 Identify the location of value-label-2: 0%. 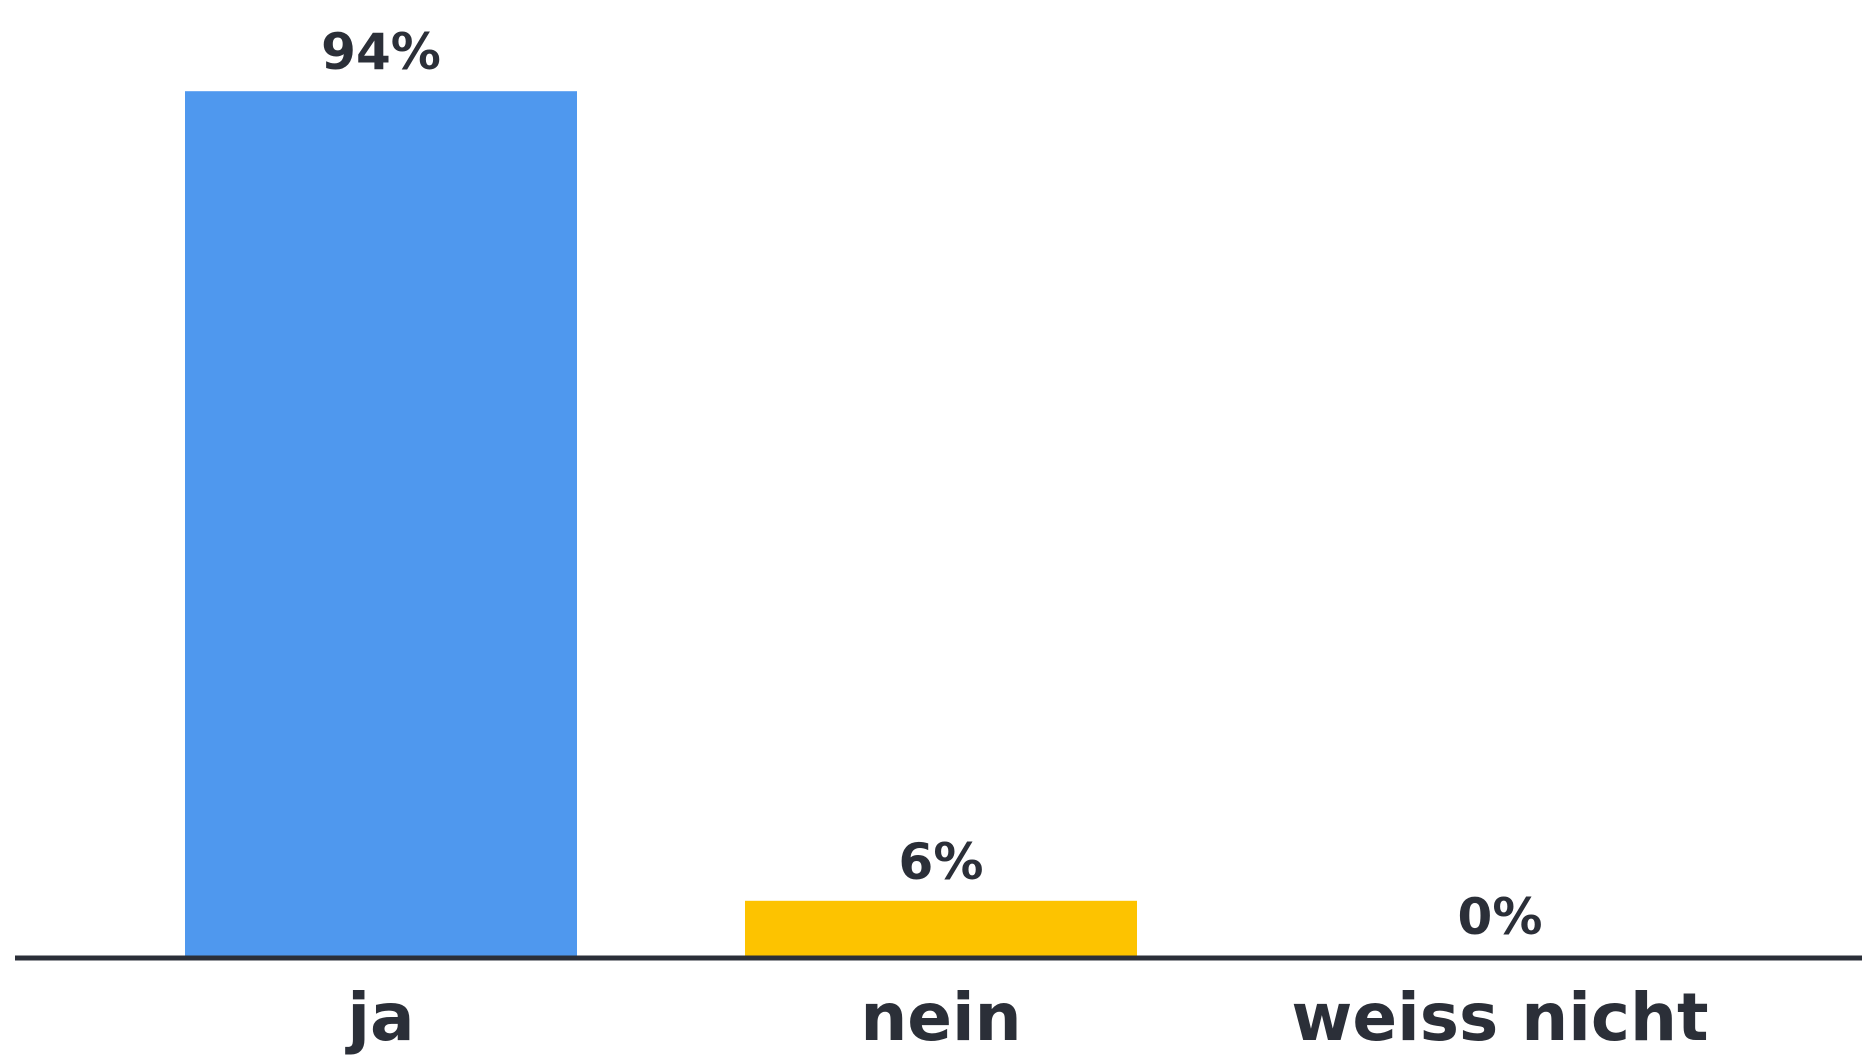
(1500, 917).